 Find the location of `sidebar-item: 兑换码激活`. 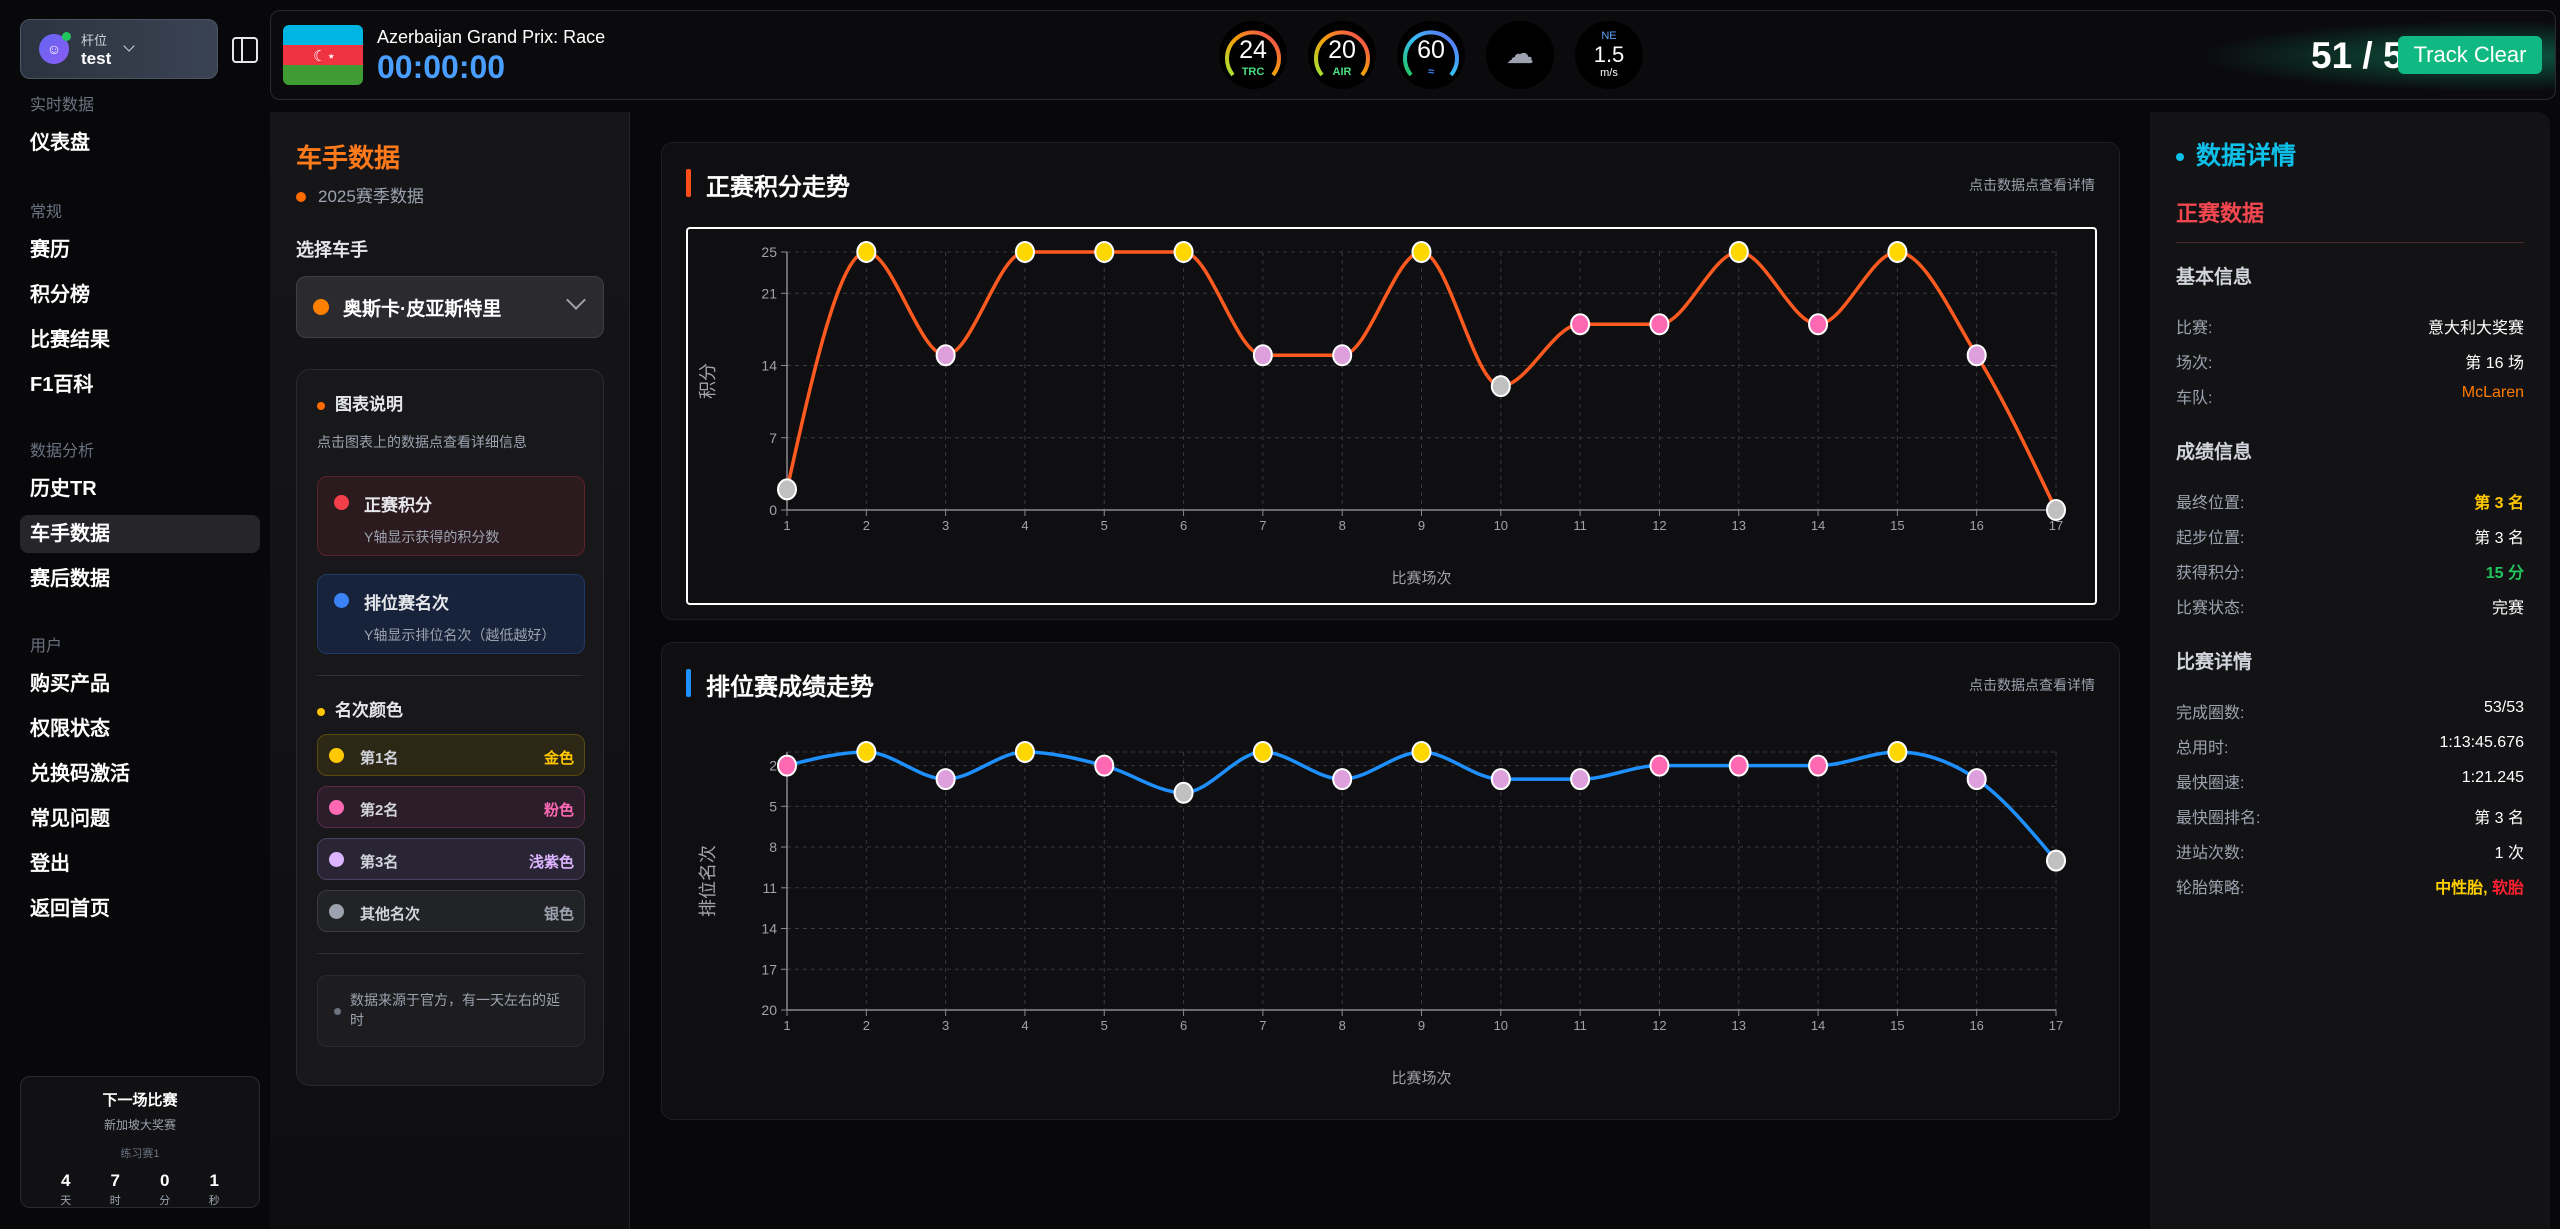

sidebar-item: 兑换码激活 is located at coordinates (80, 773).